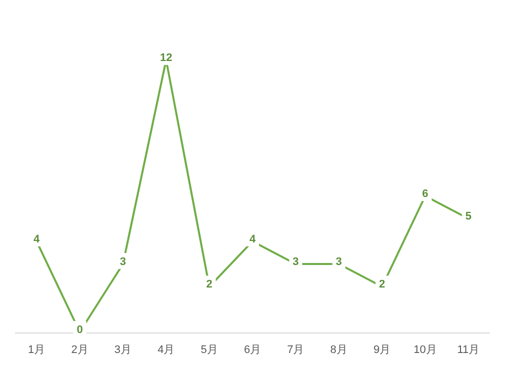 The width and height of the screenshot is (506, 369). Describe the element at coordinates (425, 350) in the screenshot. I see `x-tick-label: 10月` at that location.